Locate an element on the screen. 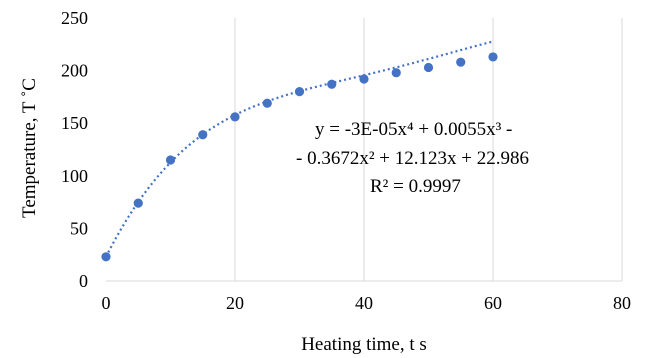 The width and height of the screenshot is (650, 358). y-axis-title: Temperature, T ˚C is located at coordinates (29, 148).